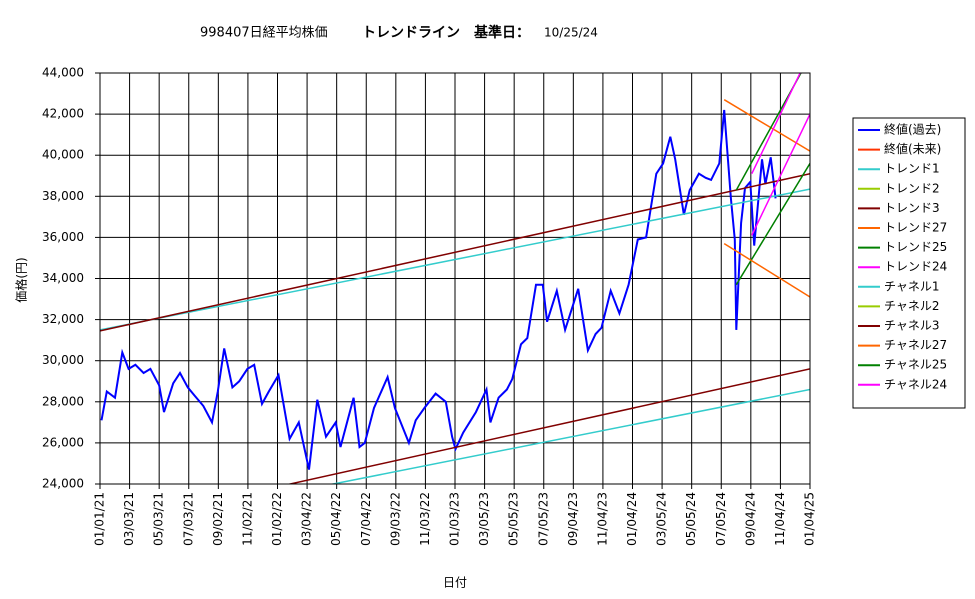  I want to click on y-tick-label: 44,000, so click(63, 73).